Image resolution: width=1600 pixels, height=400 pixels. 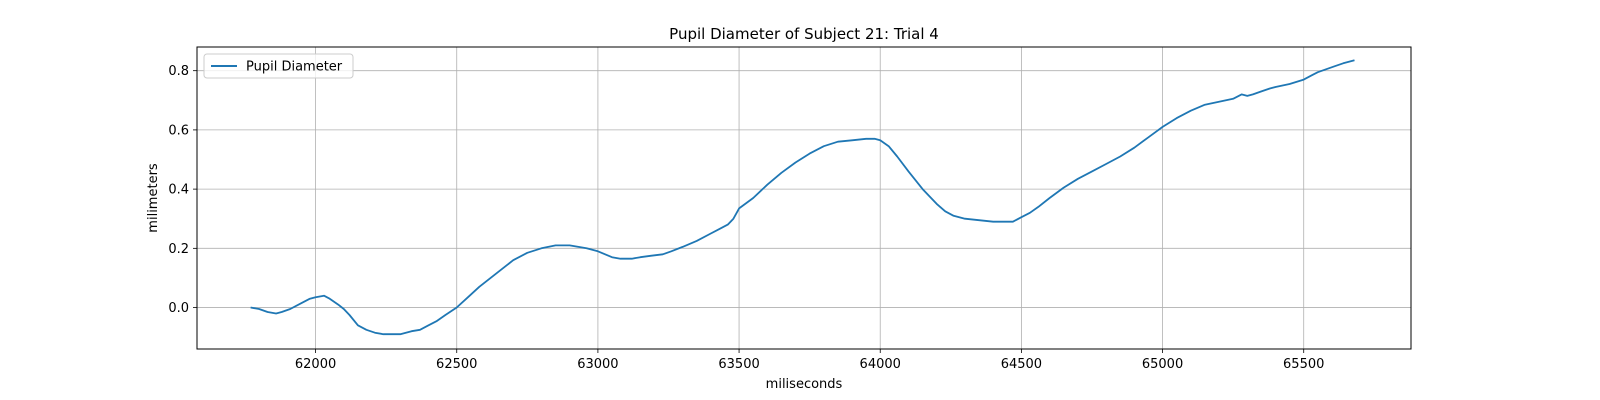 What do you see at coordinates (456, 364) in the screenshot?
I see `x-tick-label: 62500` at bounding box center [456, 364].